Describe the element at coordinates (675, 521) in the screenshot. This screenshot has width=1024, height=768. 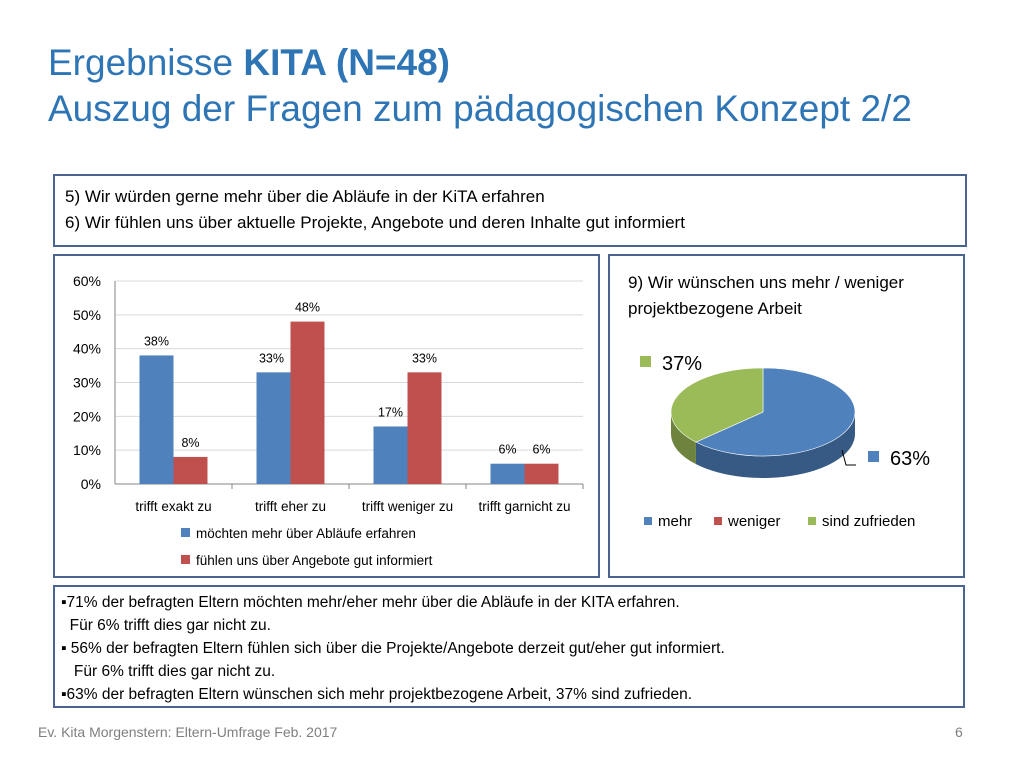
I see `legend-label: mehr` at that location.